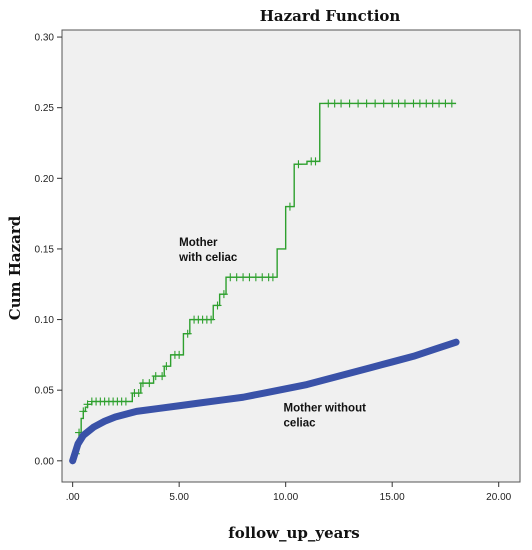 Image resolution: width=532 pixels, height=550 pixels. I want to click on y-tick-label: 0.10, so click(45, 320).